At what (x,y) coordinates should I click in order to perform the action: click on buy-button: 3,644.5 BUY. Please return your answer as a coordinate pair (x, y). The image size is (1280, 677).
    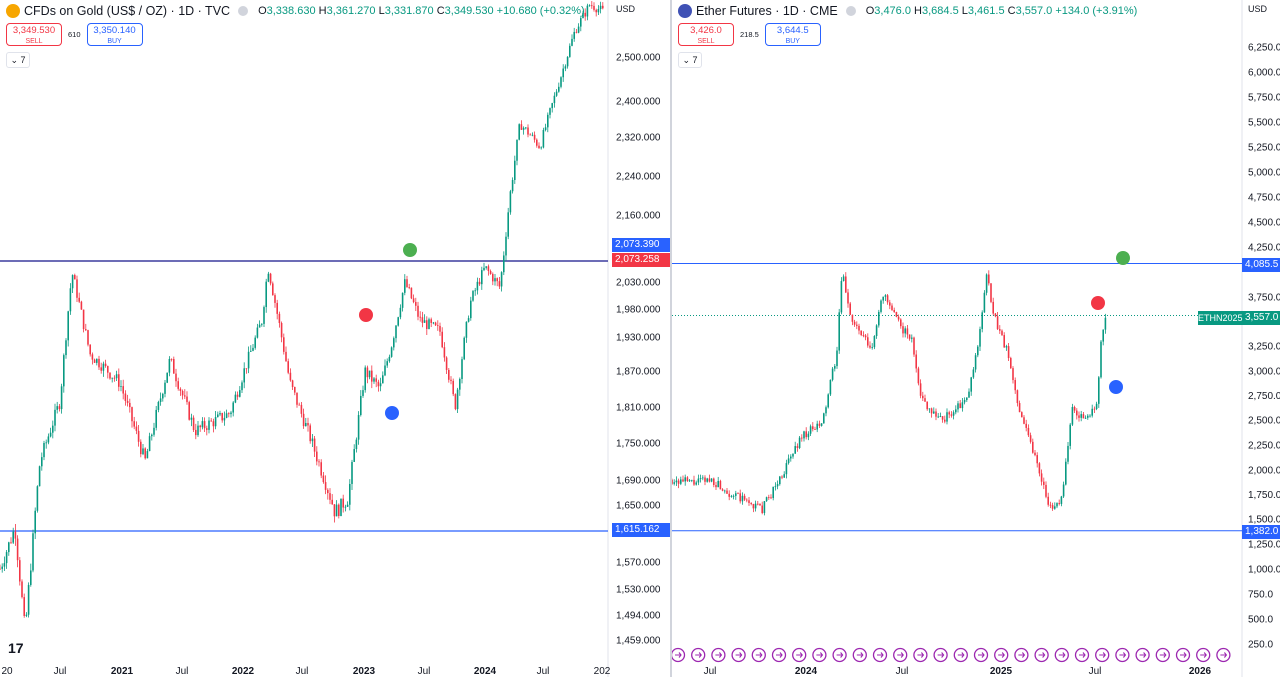
    Looking at the image, I should click on (792, 34).